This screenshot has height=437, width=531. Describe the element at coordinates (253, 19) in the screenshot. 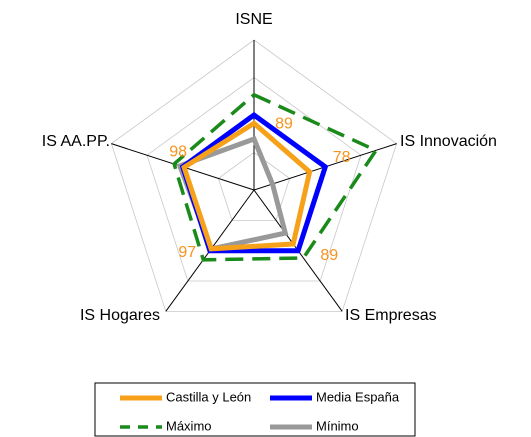

I see `axis-label: ISNE` at that location.